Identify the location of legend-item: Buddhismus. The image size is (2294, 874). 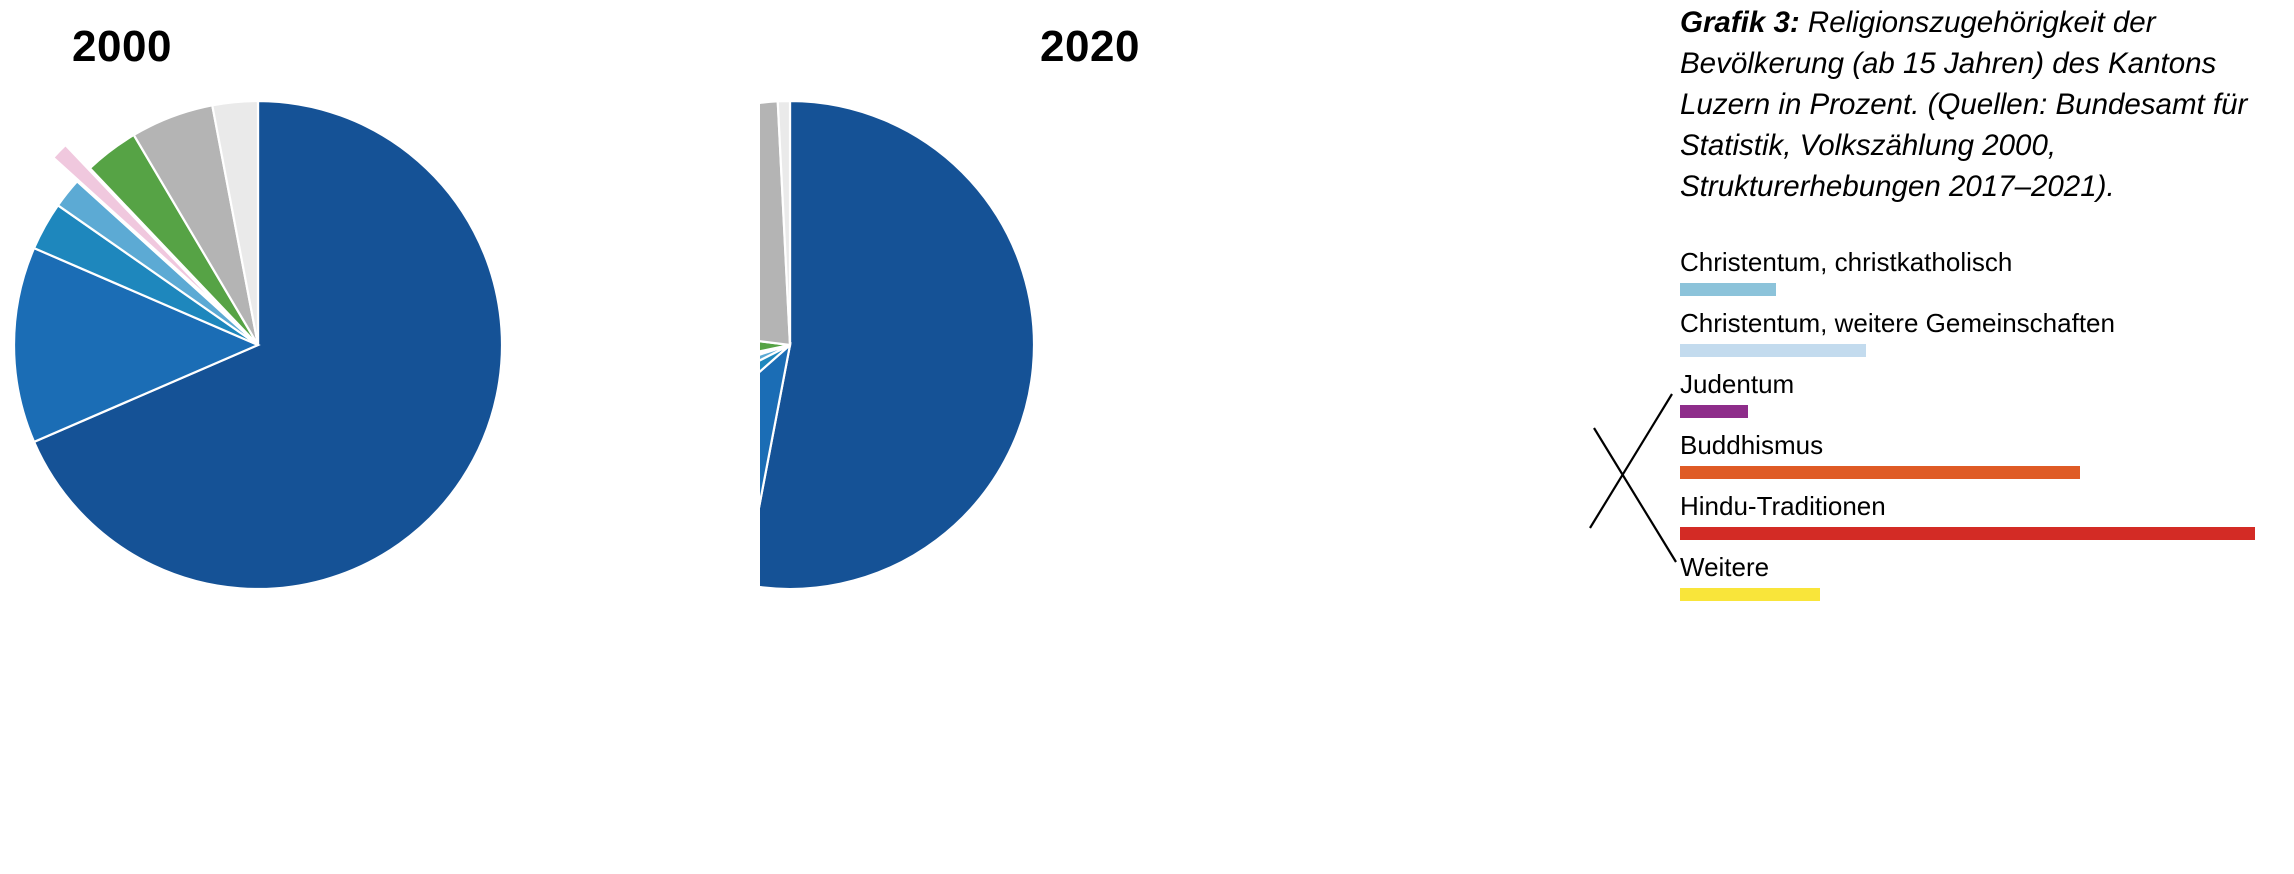
(1980, 454).